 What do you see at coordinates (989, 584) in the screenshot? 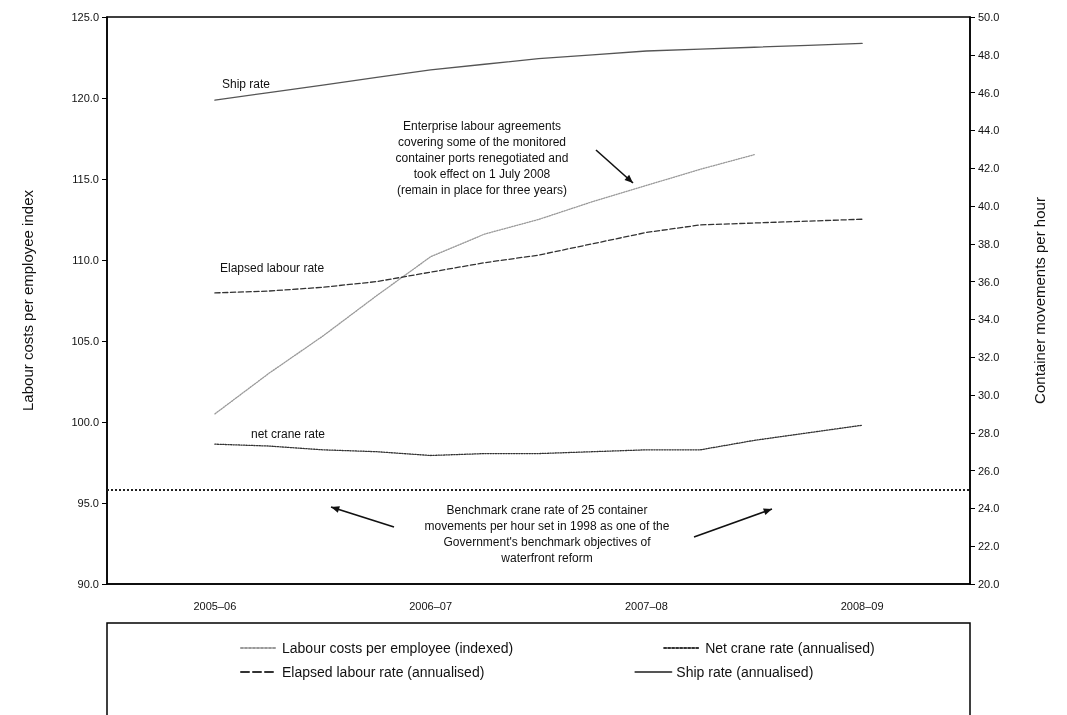
I see `y2-tick-label: 20.0` at bounding box center [989, 584].